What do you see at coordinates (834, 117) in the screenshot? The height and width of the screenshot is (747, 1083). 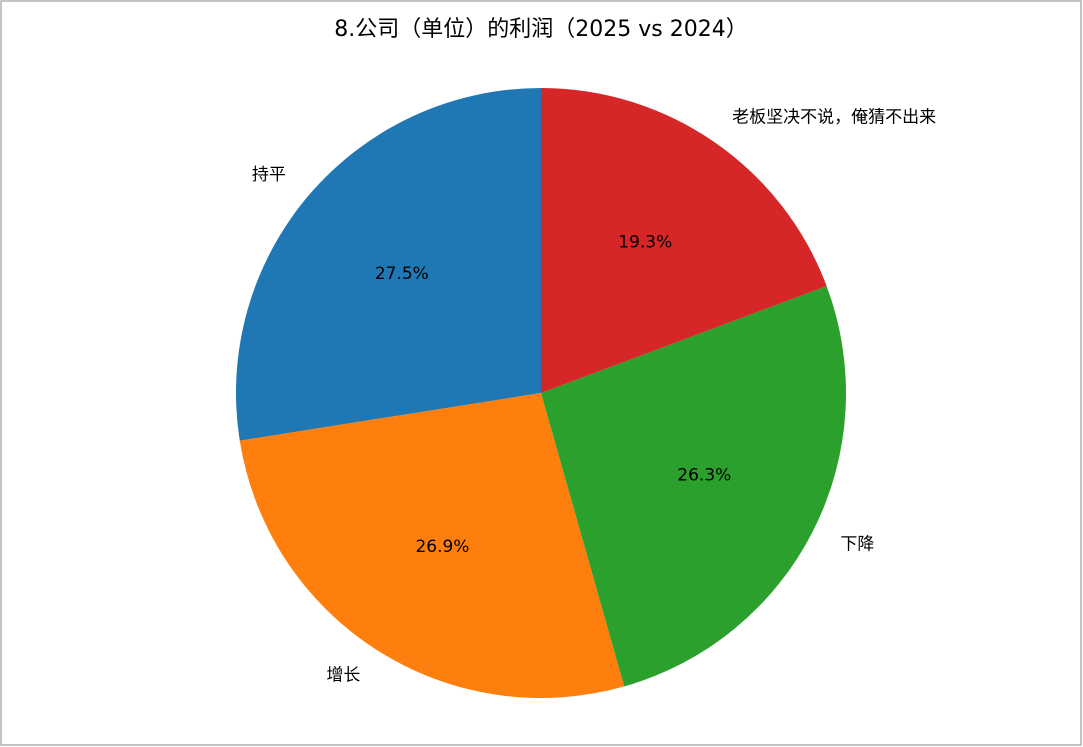 I see `slice-label: 老板坚决不说，俺猜不出来` at bounding box center [834, 117].